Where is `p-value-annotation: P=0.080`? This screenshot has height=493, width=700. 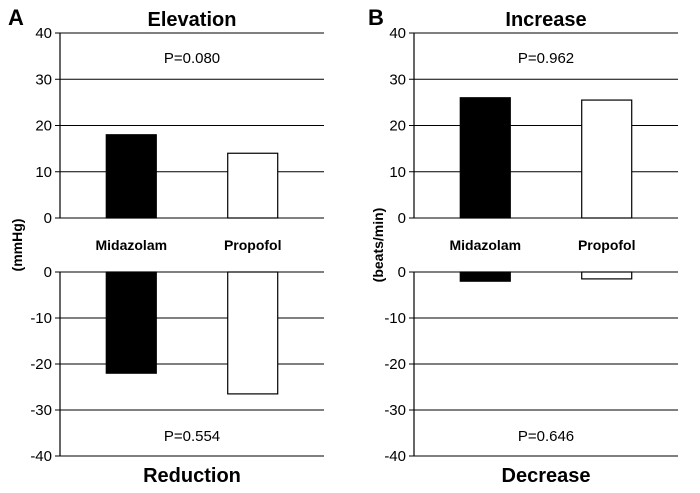
p-value-annotation: P=0.080 is located at coordinates (192, 58).